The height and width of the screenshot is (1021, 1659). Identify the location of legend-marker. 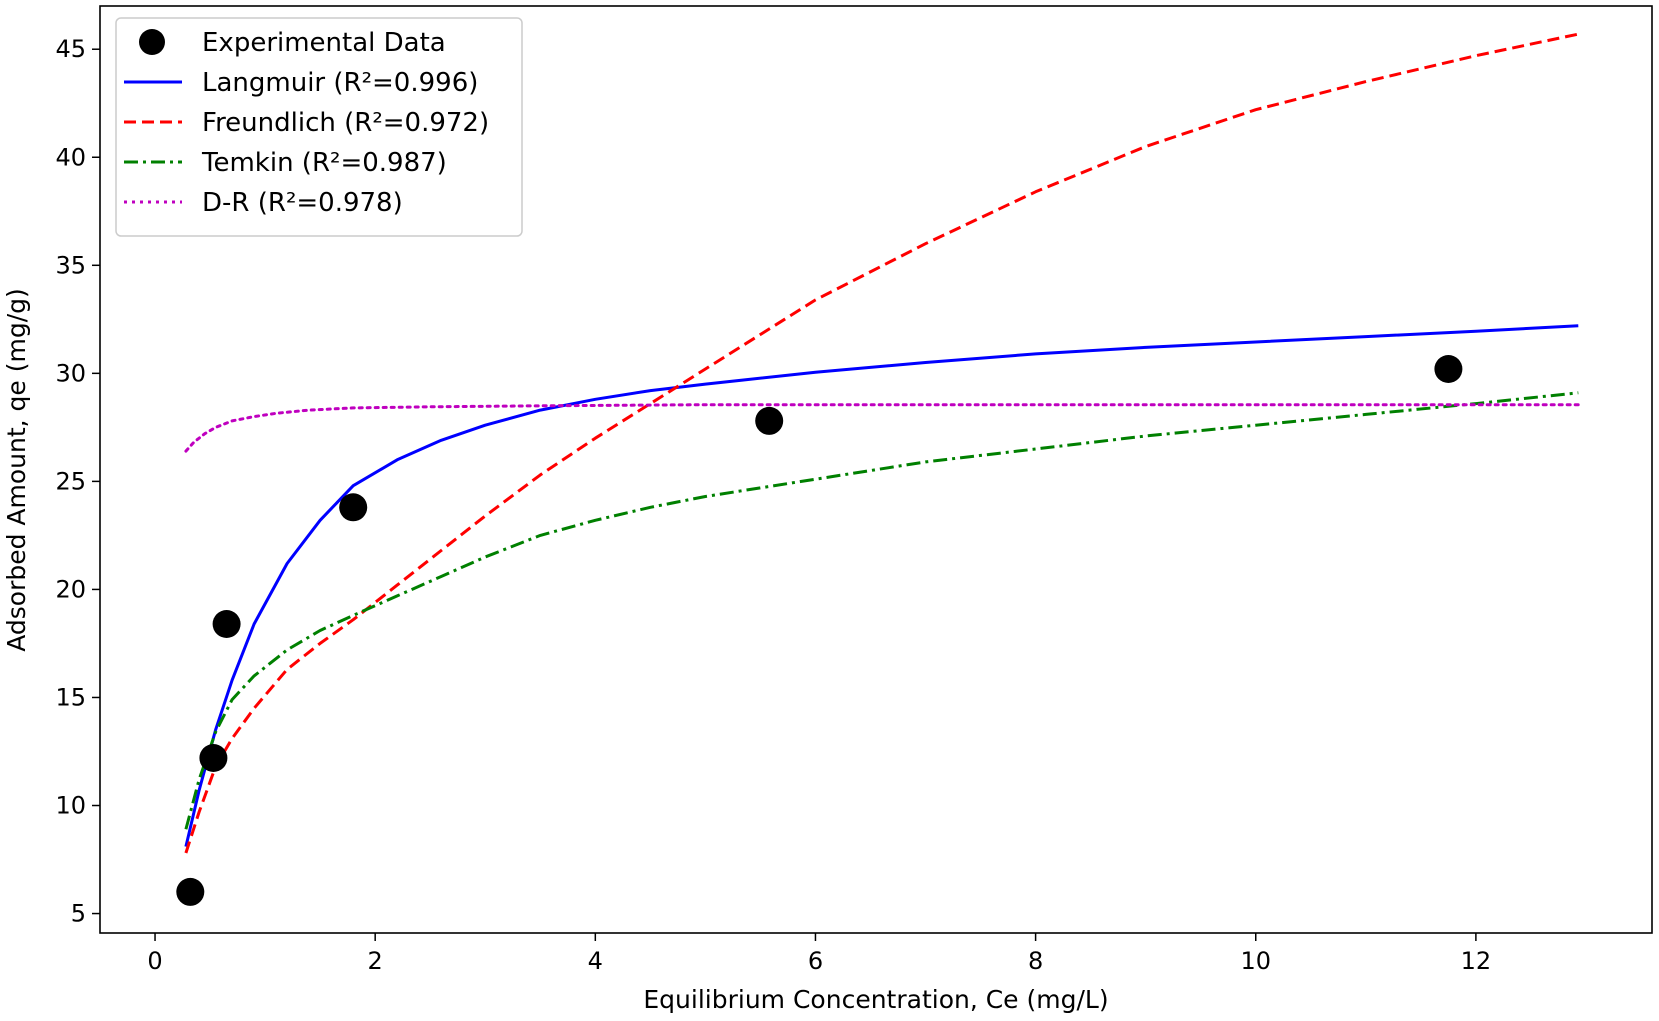
(152, 42).